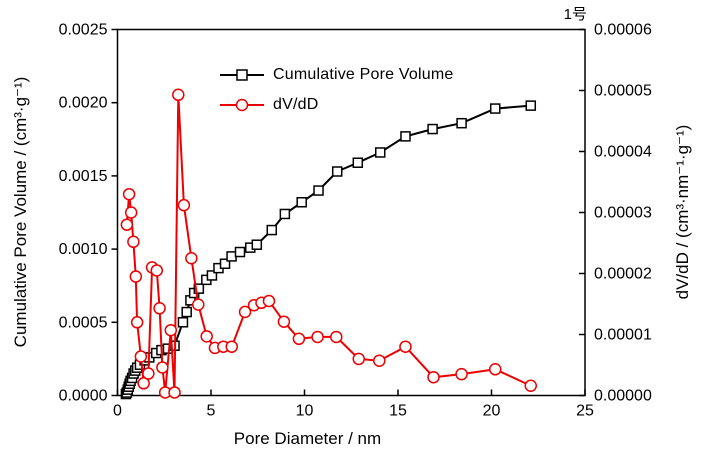  What do you see at coordinates (211, 411) in the screenshot?
I see `x-tick-label: 5` at bounding box center [211, 411].